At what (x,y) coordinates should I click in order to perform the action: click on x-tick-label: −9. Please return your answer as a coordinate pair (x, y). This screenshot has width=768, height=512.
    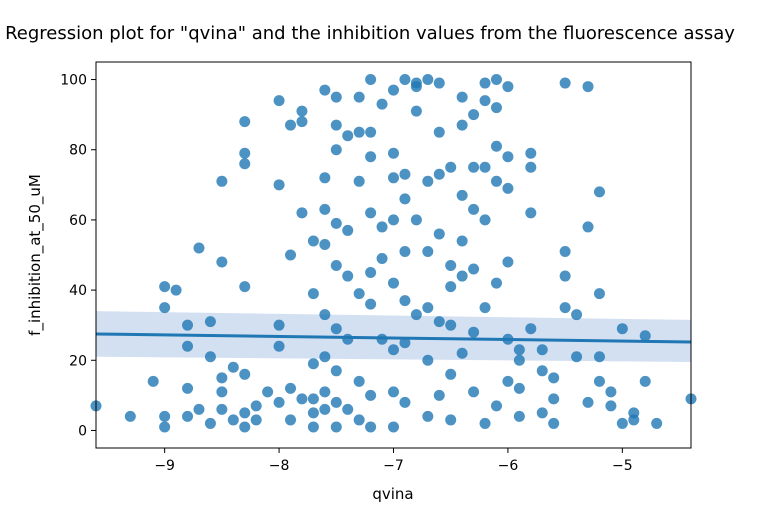
    Looking at the image, I should click on (164, 466).